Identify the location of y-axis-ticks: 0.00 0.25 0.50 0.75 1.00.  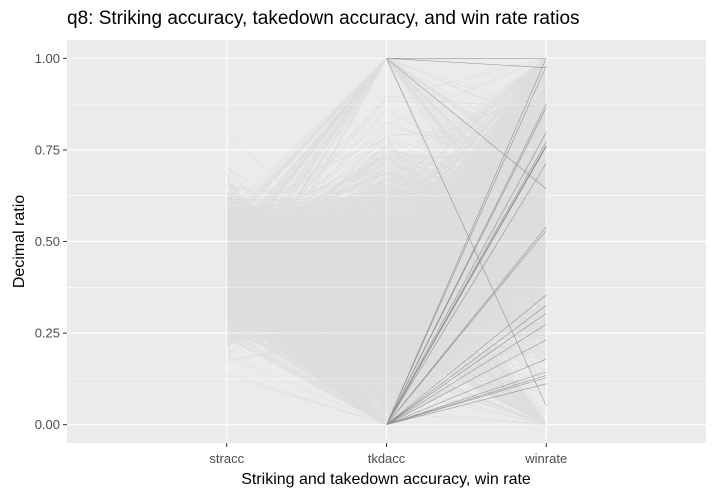
(51, 241).